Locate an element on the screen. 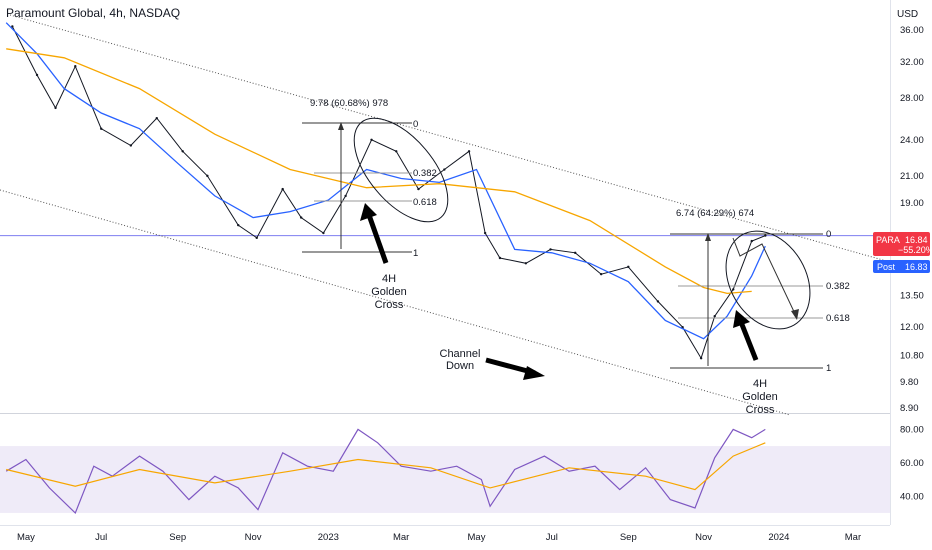 This screenshot has width=932, height=550. price-tick-label: 36.00 is located at coordinates (912, 30).